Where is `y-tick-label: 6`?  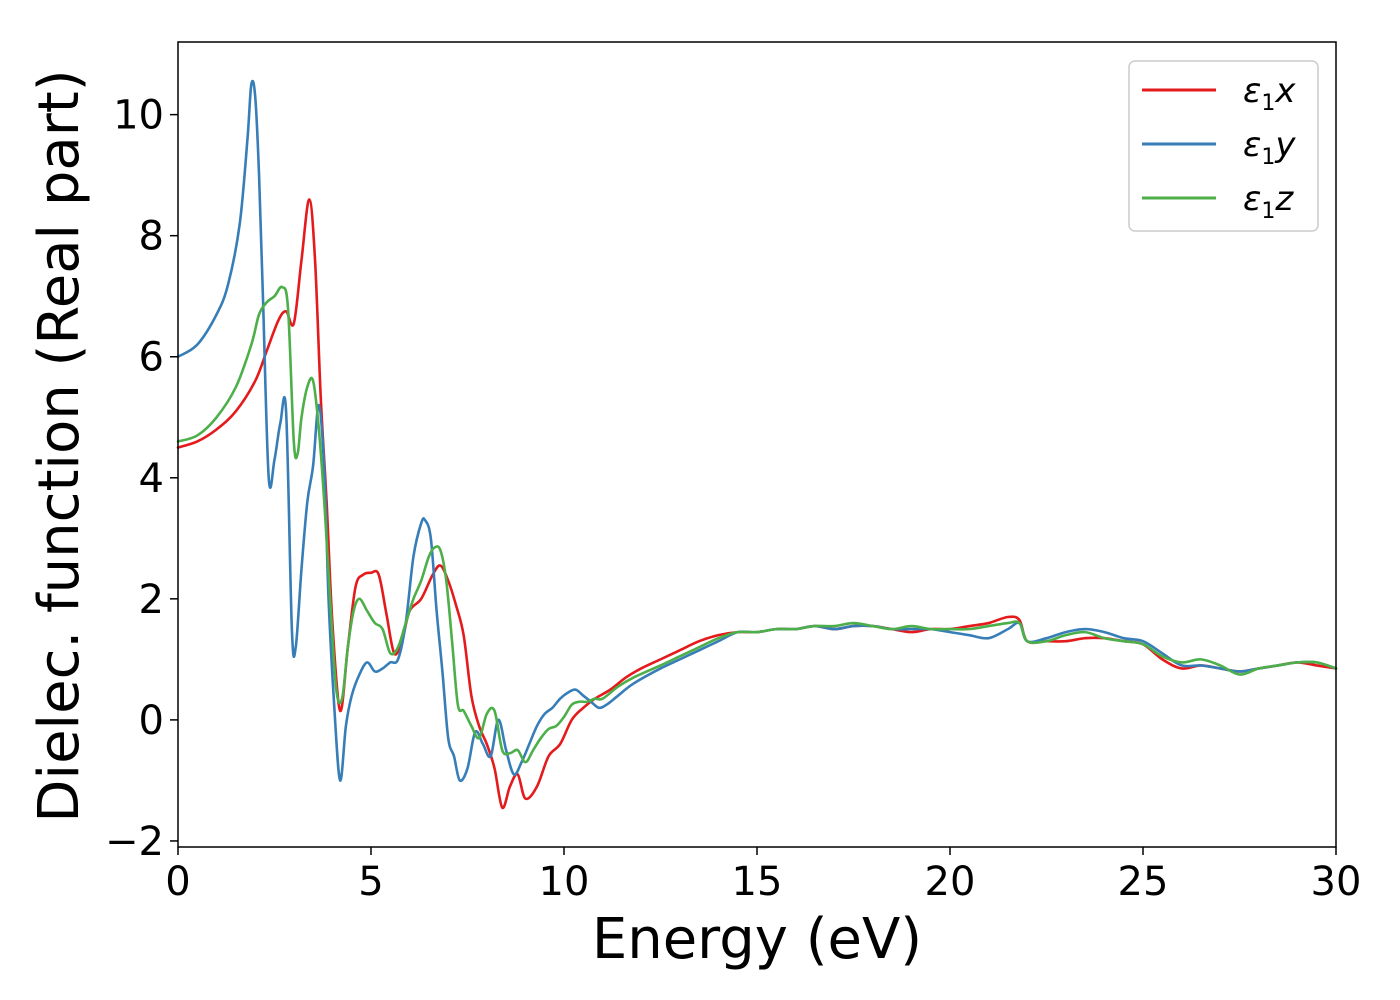
y-tick-label: 6 is located at coordinates (151, 358).